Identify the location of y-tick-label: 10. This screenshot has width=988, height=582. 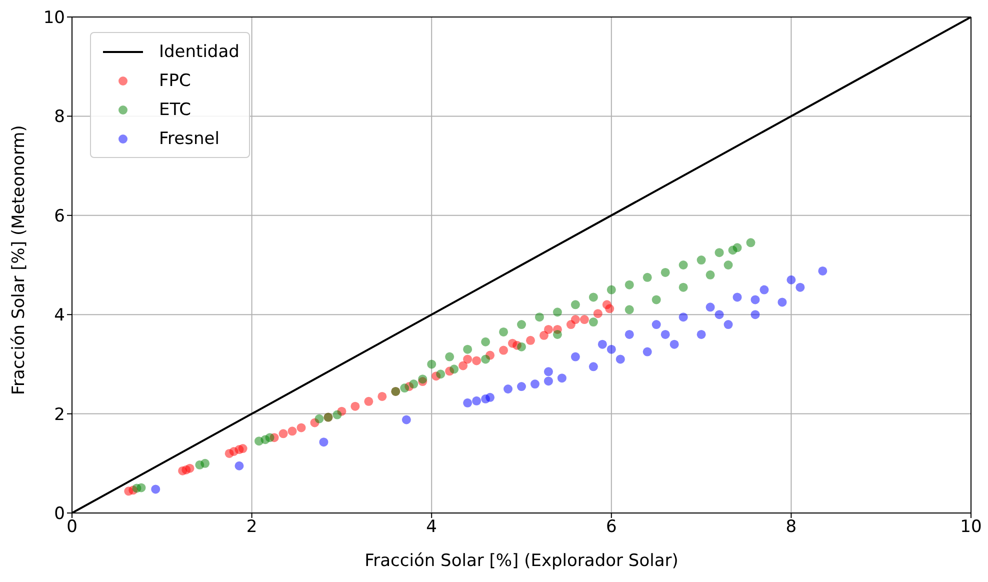
(54, 18).